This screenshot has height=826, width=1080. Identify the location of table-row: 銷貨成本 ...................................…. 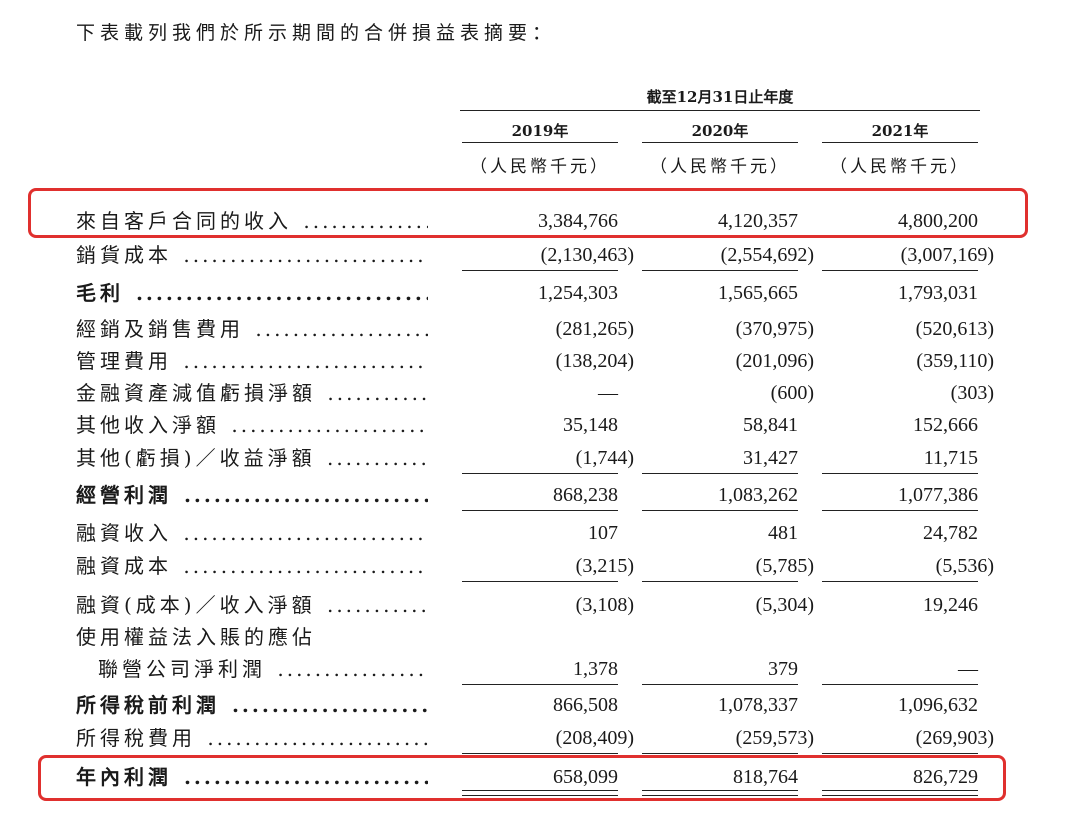
(540, 255).